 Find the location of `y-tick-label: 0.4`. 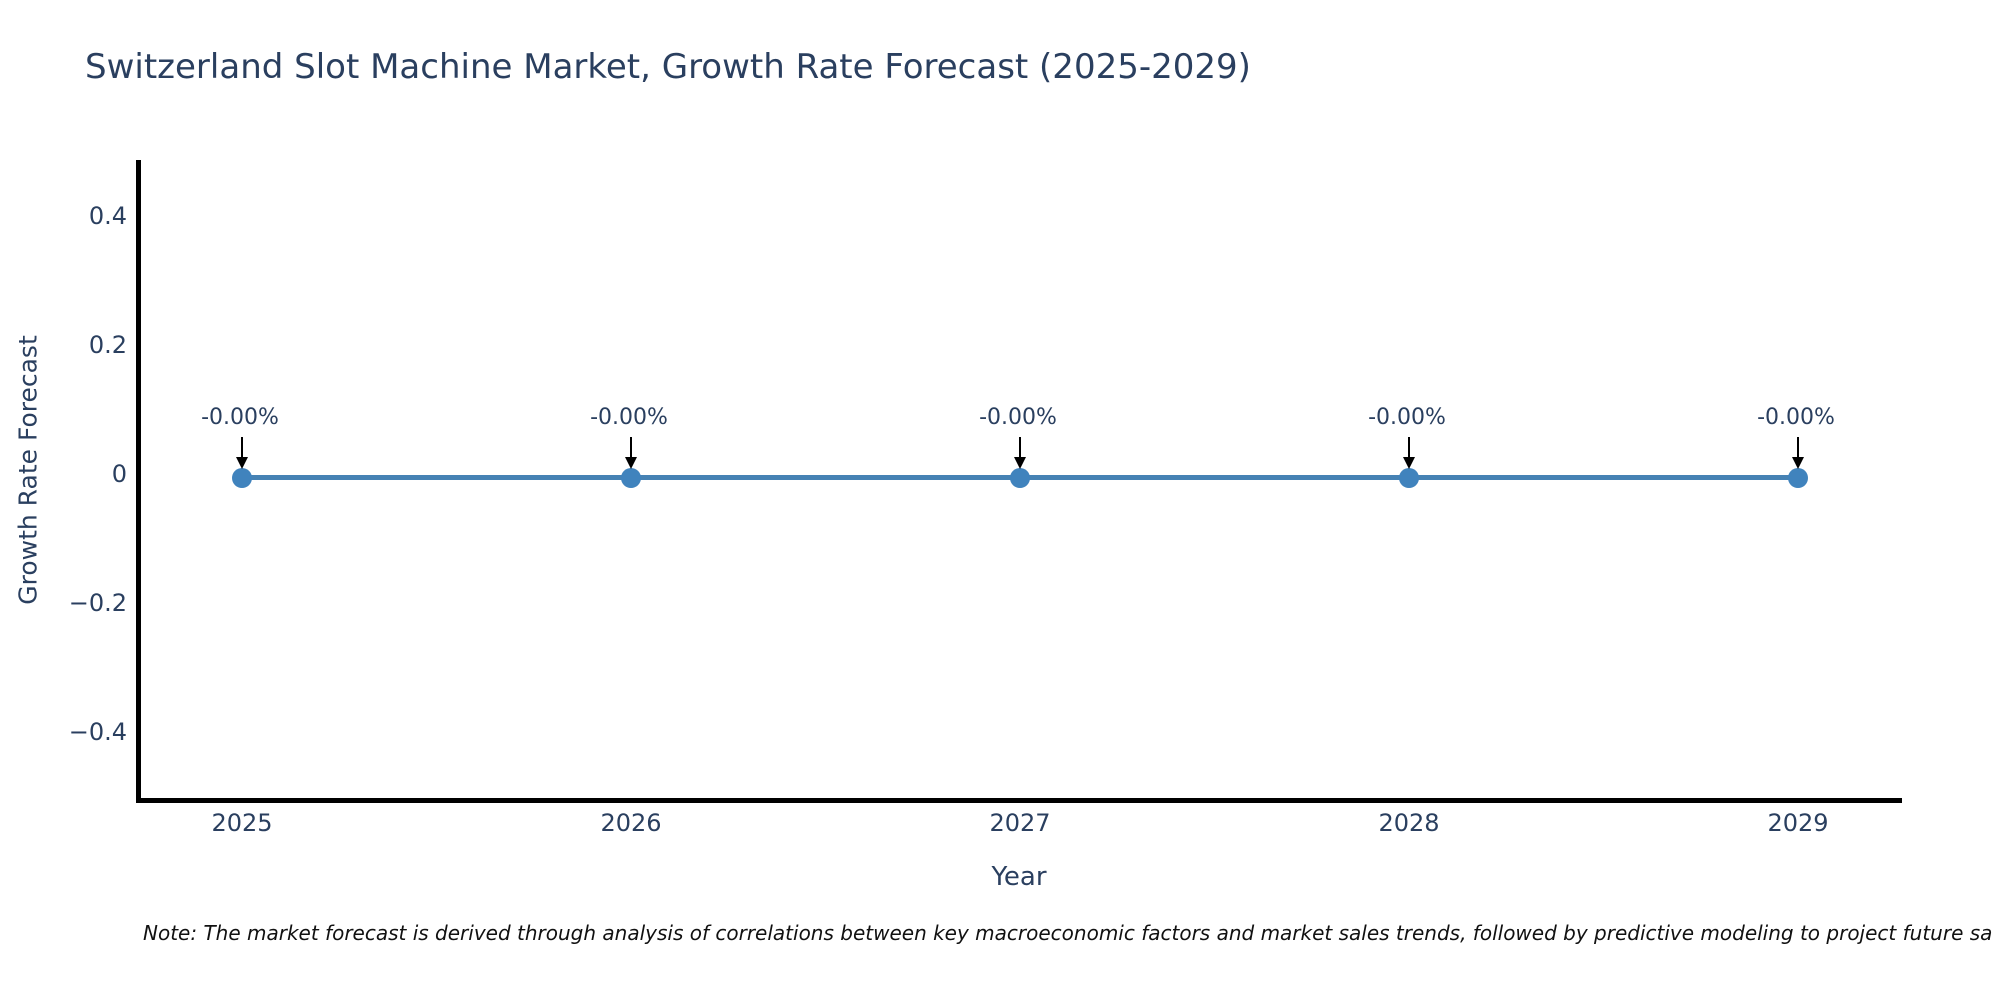

y-tick-label: 0.4 is located at coordinates (107, 216).